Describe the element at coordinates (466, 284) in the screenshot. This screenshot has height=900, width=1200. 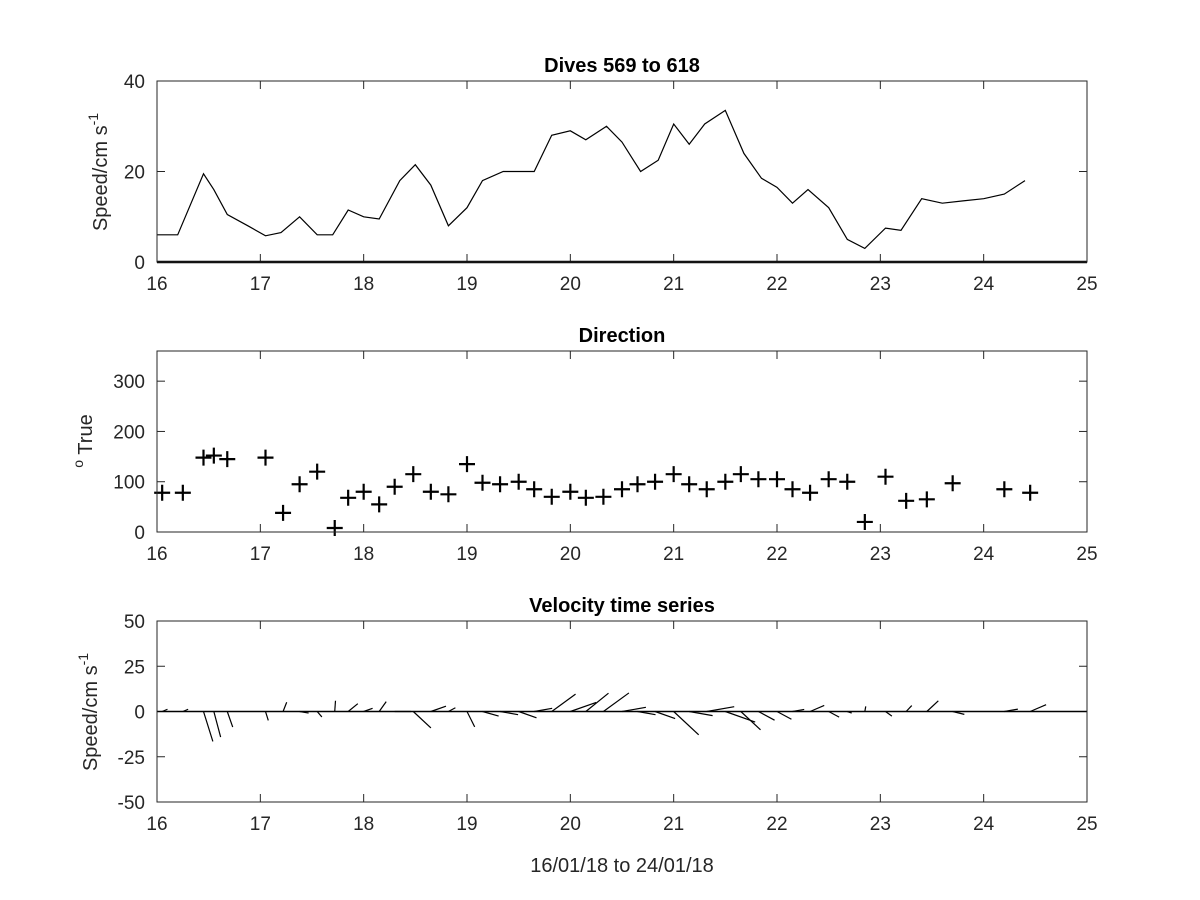
I see `speed-xtick-label: 19` at that location.